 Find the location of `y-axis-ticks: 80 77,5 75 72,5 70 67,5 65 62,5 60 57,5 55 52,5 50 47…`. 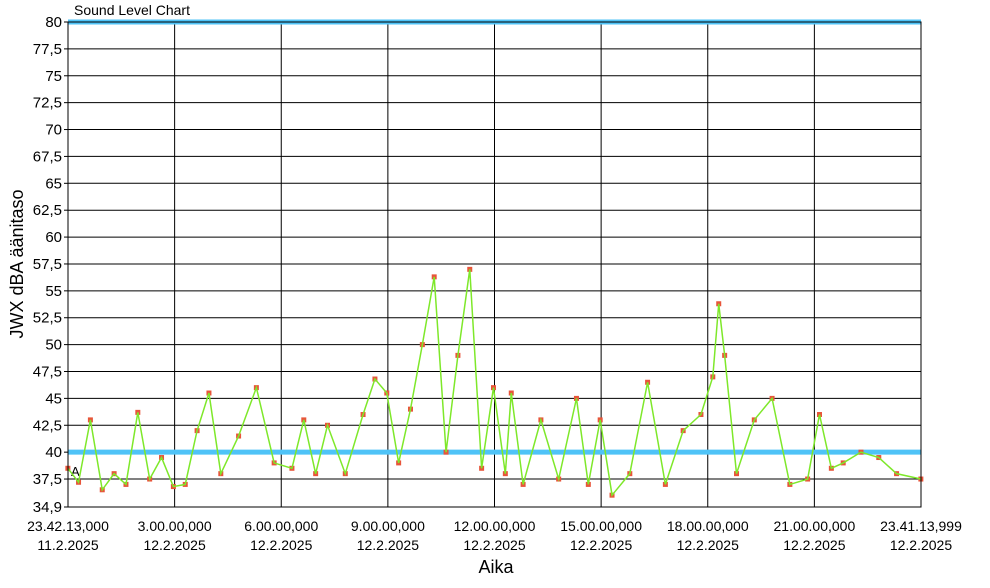

y-axis-ticks: 80 77,5 75 72,5 70 67,5 65 62,5 60 57,5 55 52,5 50 47… is located at coordinates (50, 265).